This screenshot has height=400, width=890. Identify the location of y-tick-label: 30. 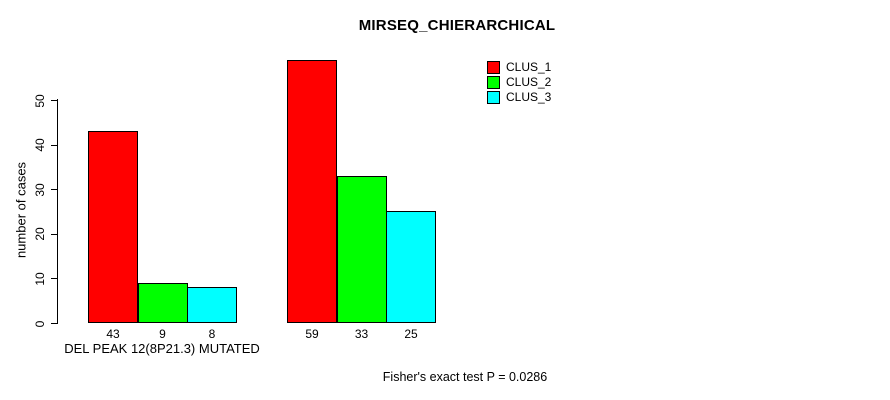
(40, 190).